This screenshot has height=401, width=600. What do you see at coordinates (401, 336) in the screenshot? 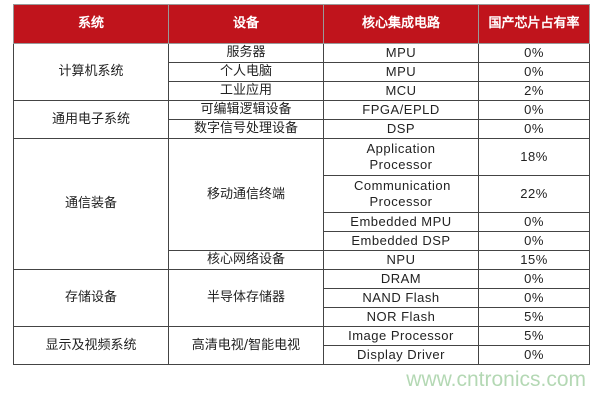
I see `ic-cell: Image Processor` at bounding box center [401, 336].